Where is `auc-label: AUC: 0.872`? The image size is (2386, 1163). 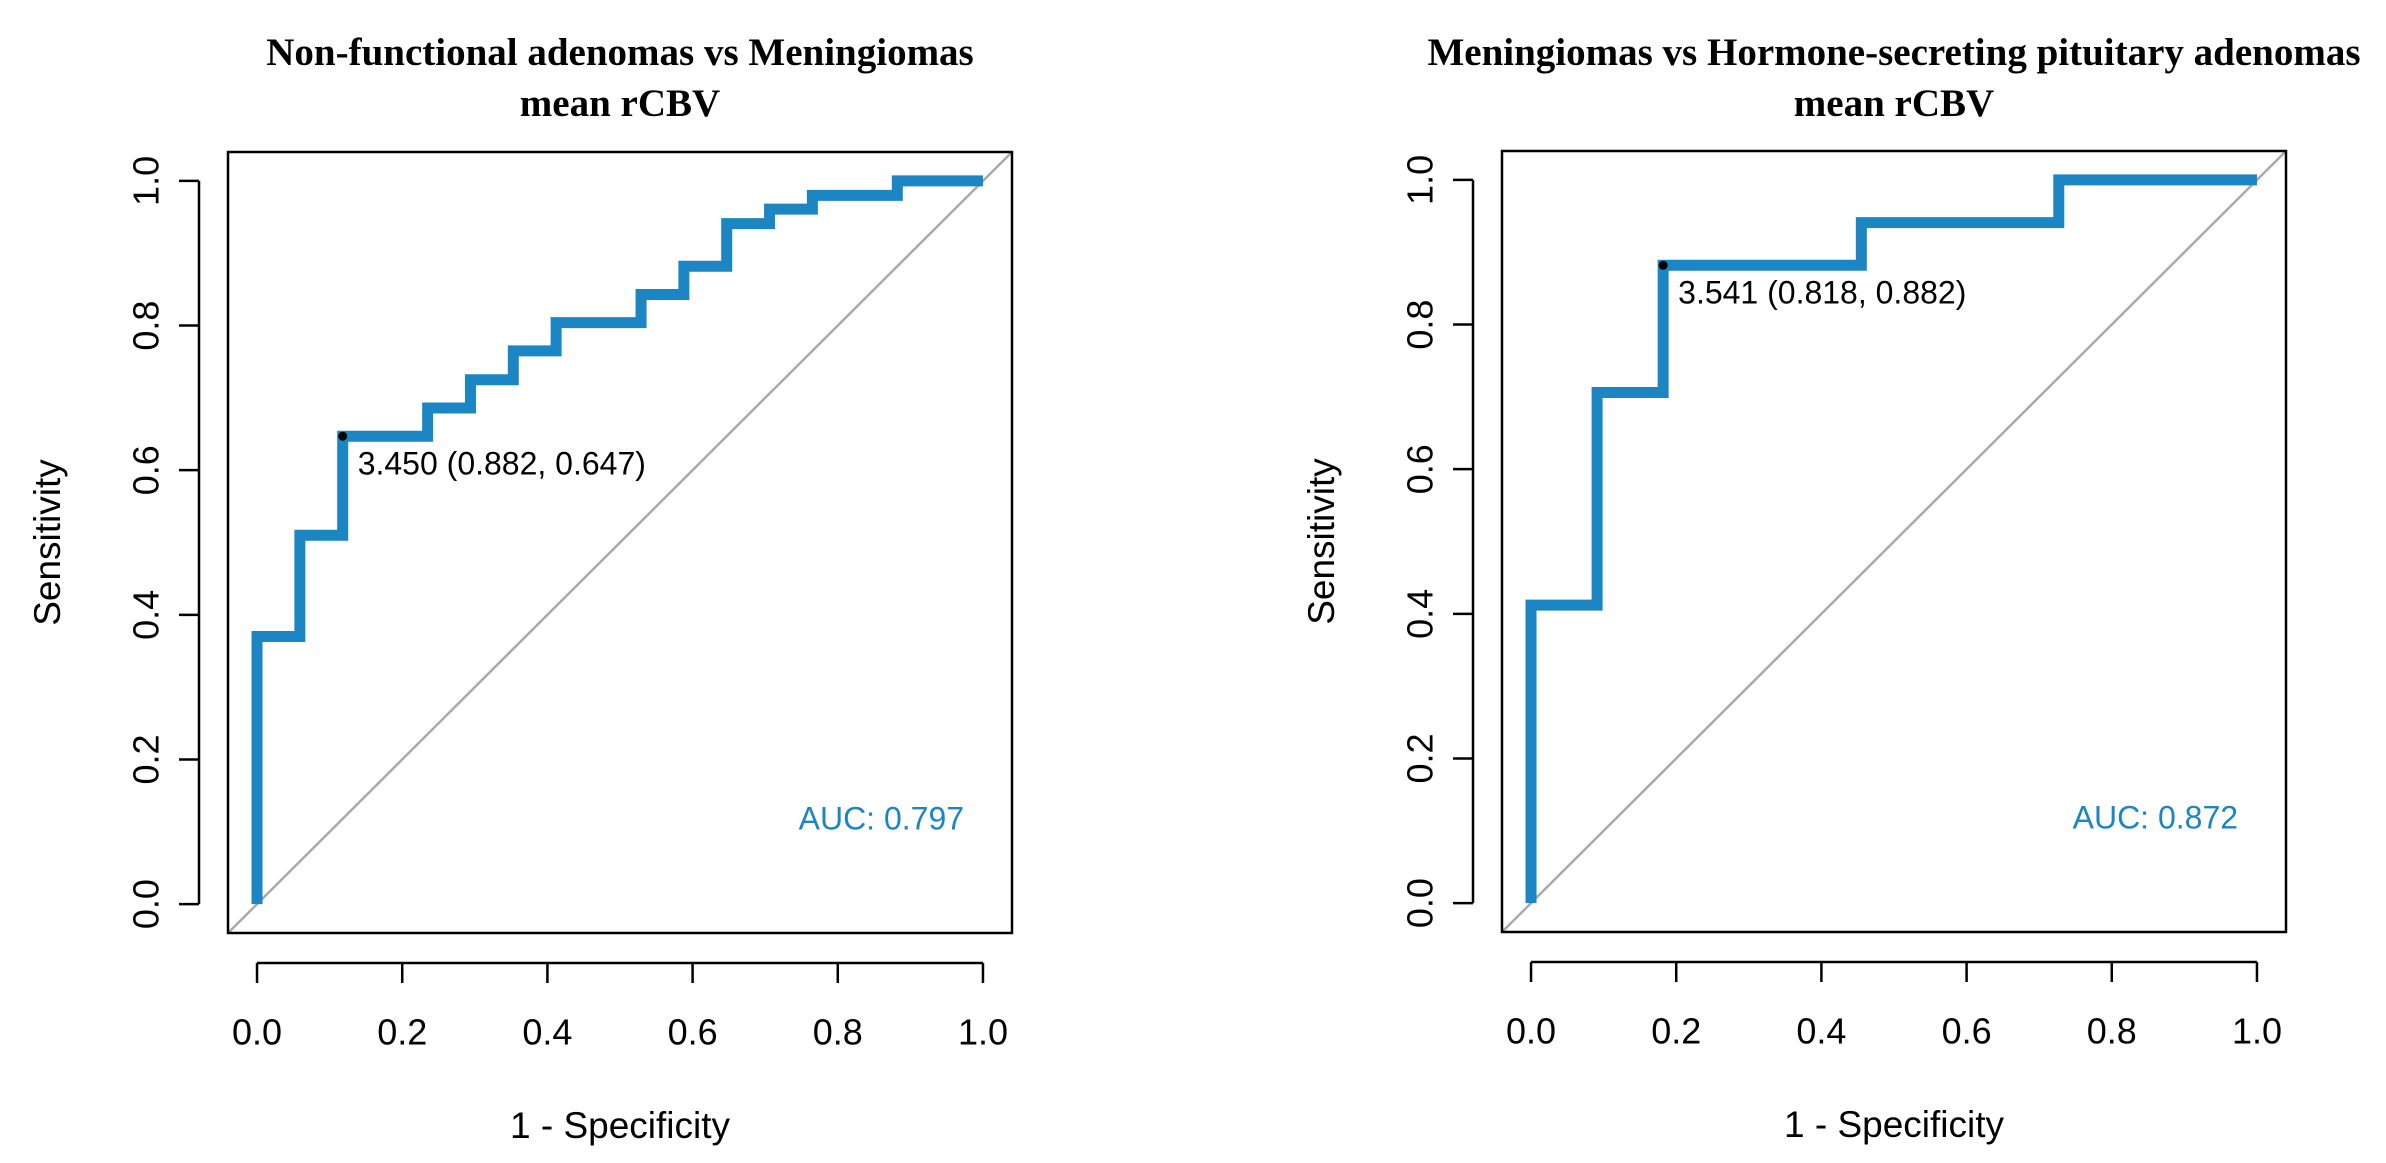
auc-label: AUC: 0.872 is located at coordinates (2155, 817).